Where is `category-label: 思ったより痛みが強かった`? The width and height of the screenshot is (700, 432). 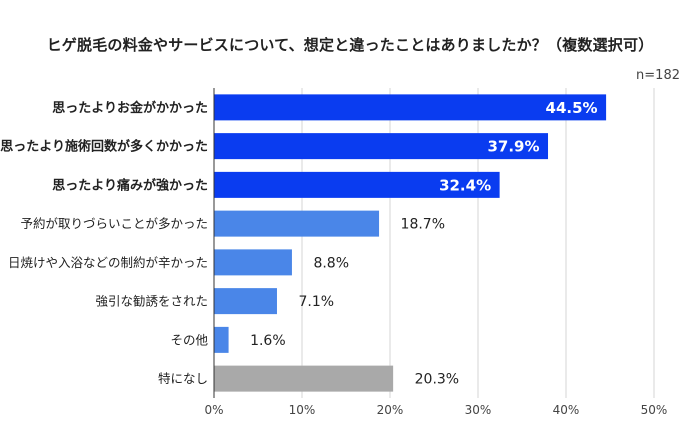
category-label: 思ったより痛みが強かった is located at coordinates (130, 185).